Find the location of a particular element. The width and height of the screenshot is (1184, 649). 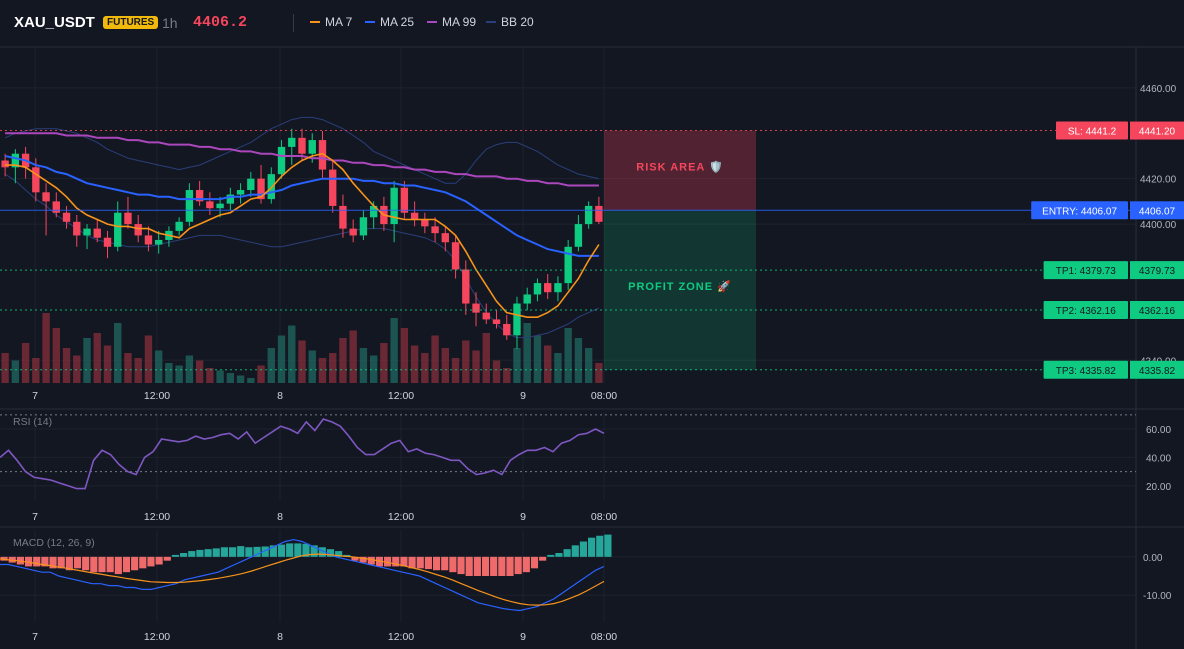

legend-swatch-bb20 is located at coordinates (491, 22).